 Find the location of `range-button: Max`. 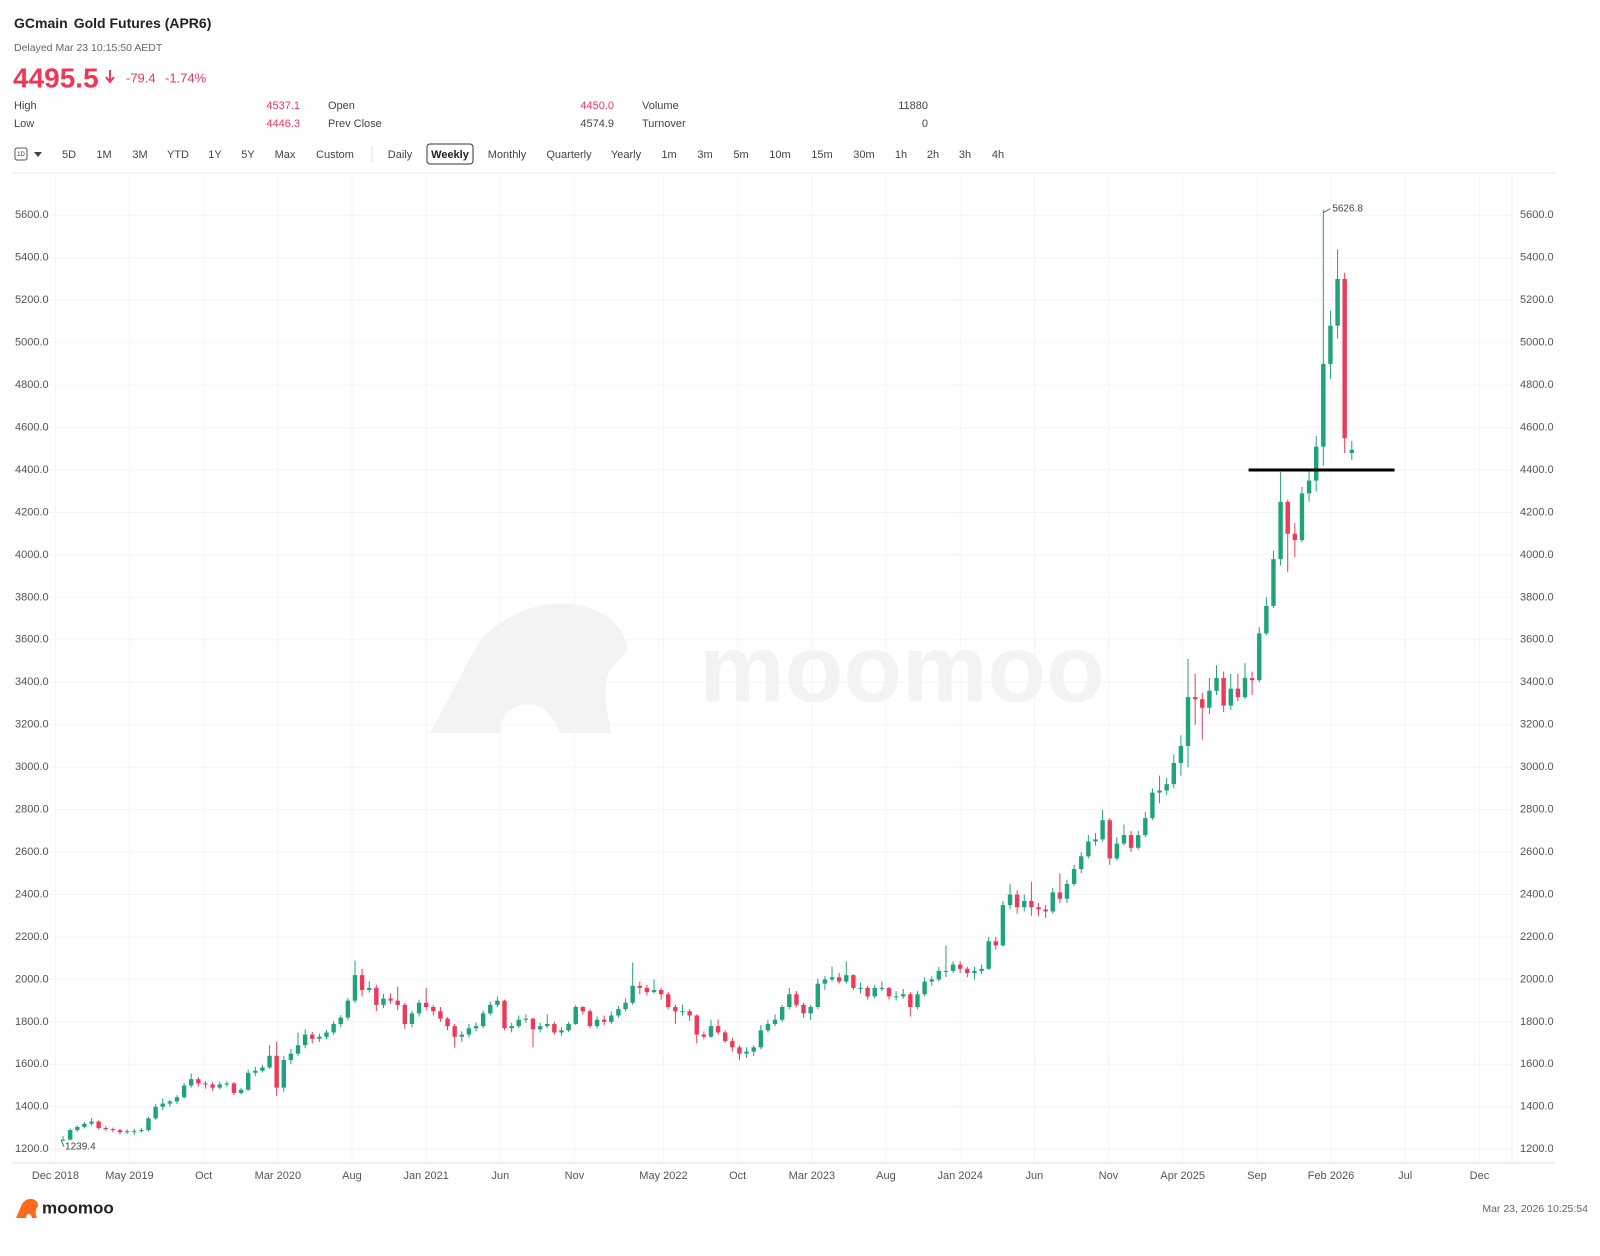

range-button: Max is located at coordinates (285, 155).